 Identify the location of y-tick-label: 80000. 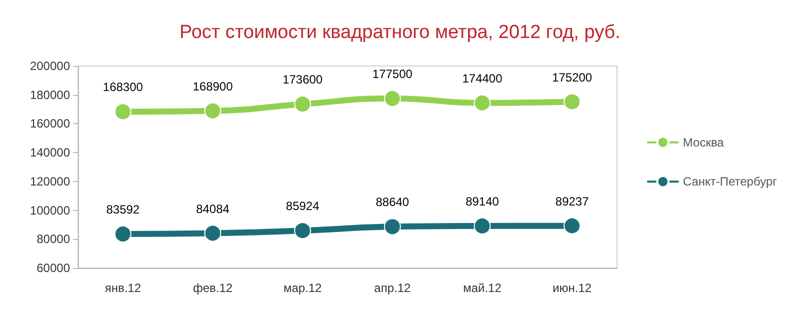
(53, 239).